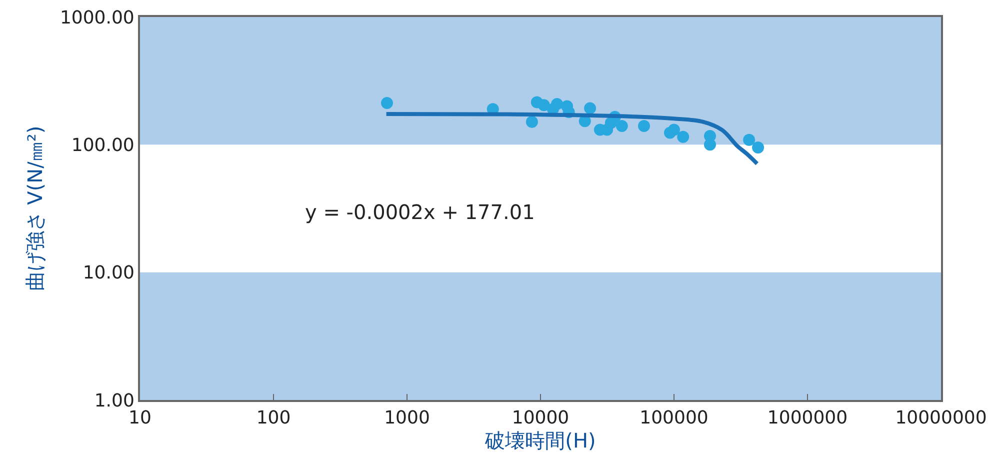  What do you see at coordinates (97, 17) in the screenshot?
I see `y-tick-label: 1000.00` at bounding box center [97, 17].